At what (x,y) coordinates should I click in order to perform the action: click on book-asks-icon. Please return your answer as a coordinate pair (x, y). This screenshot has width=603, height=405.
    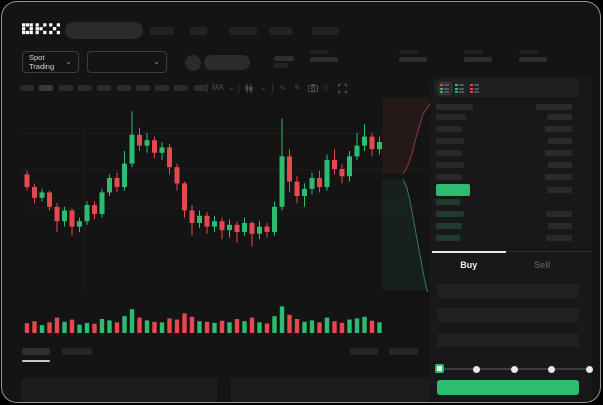
    Looking at the image, I should click on (475, 88).